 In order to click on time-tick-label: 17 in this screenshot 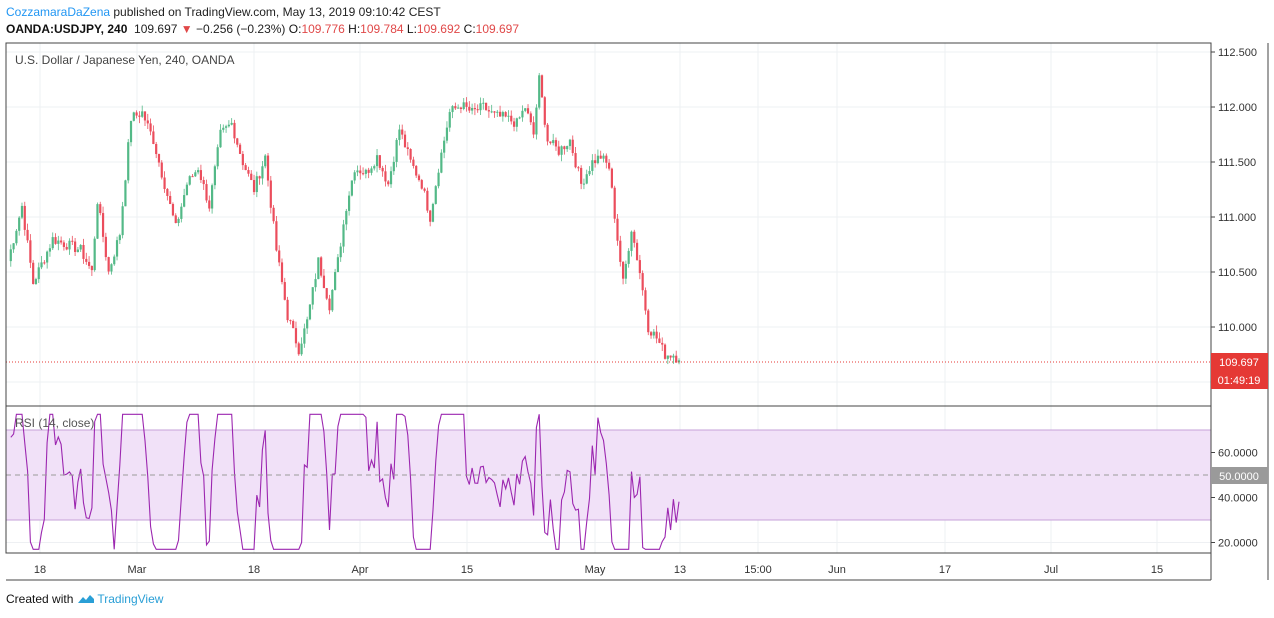, I will do `click(945, 570)`.